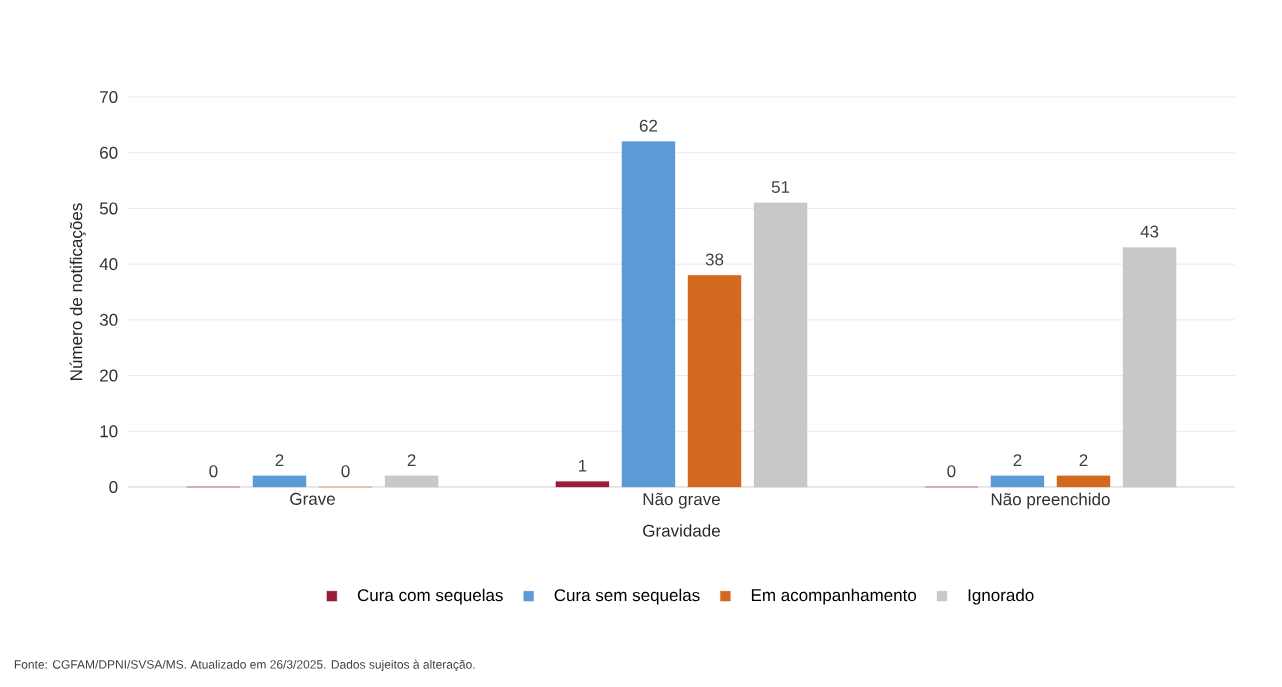  What do you see at coordinates (681, 530) in the screenshot?
I see `x-axis-title: Gravidade` at bounding box center [681, 530].